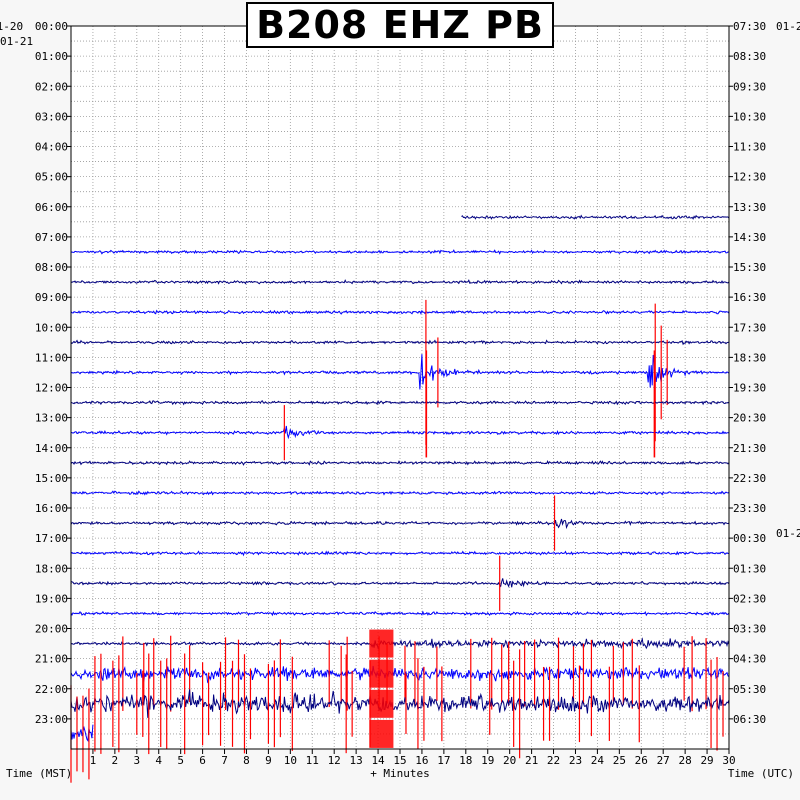 Image resolution: width=800 pixels, height=800 pixels. Describe the element at coordinates (312, 760) in the screenshot. I see `x-tick-label: 11` at that location.